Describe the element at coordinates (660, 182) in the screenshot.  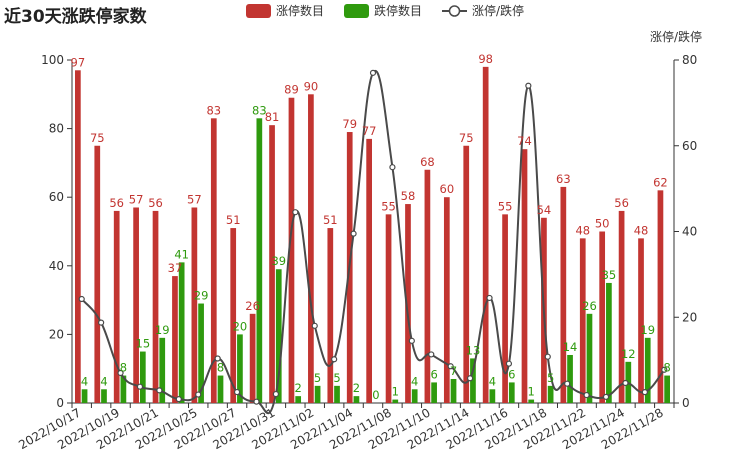
I see `limit-up-value-label: 62` at that location.